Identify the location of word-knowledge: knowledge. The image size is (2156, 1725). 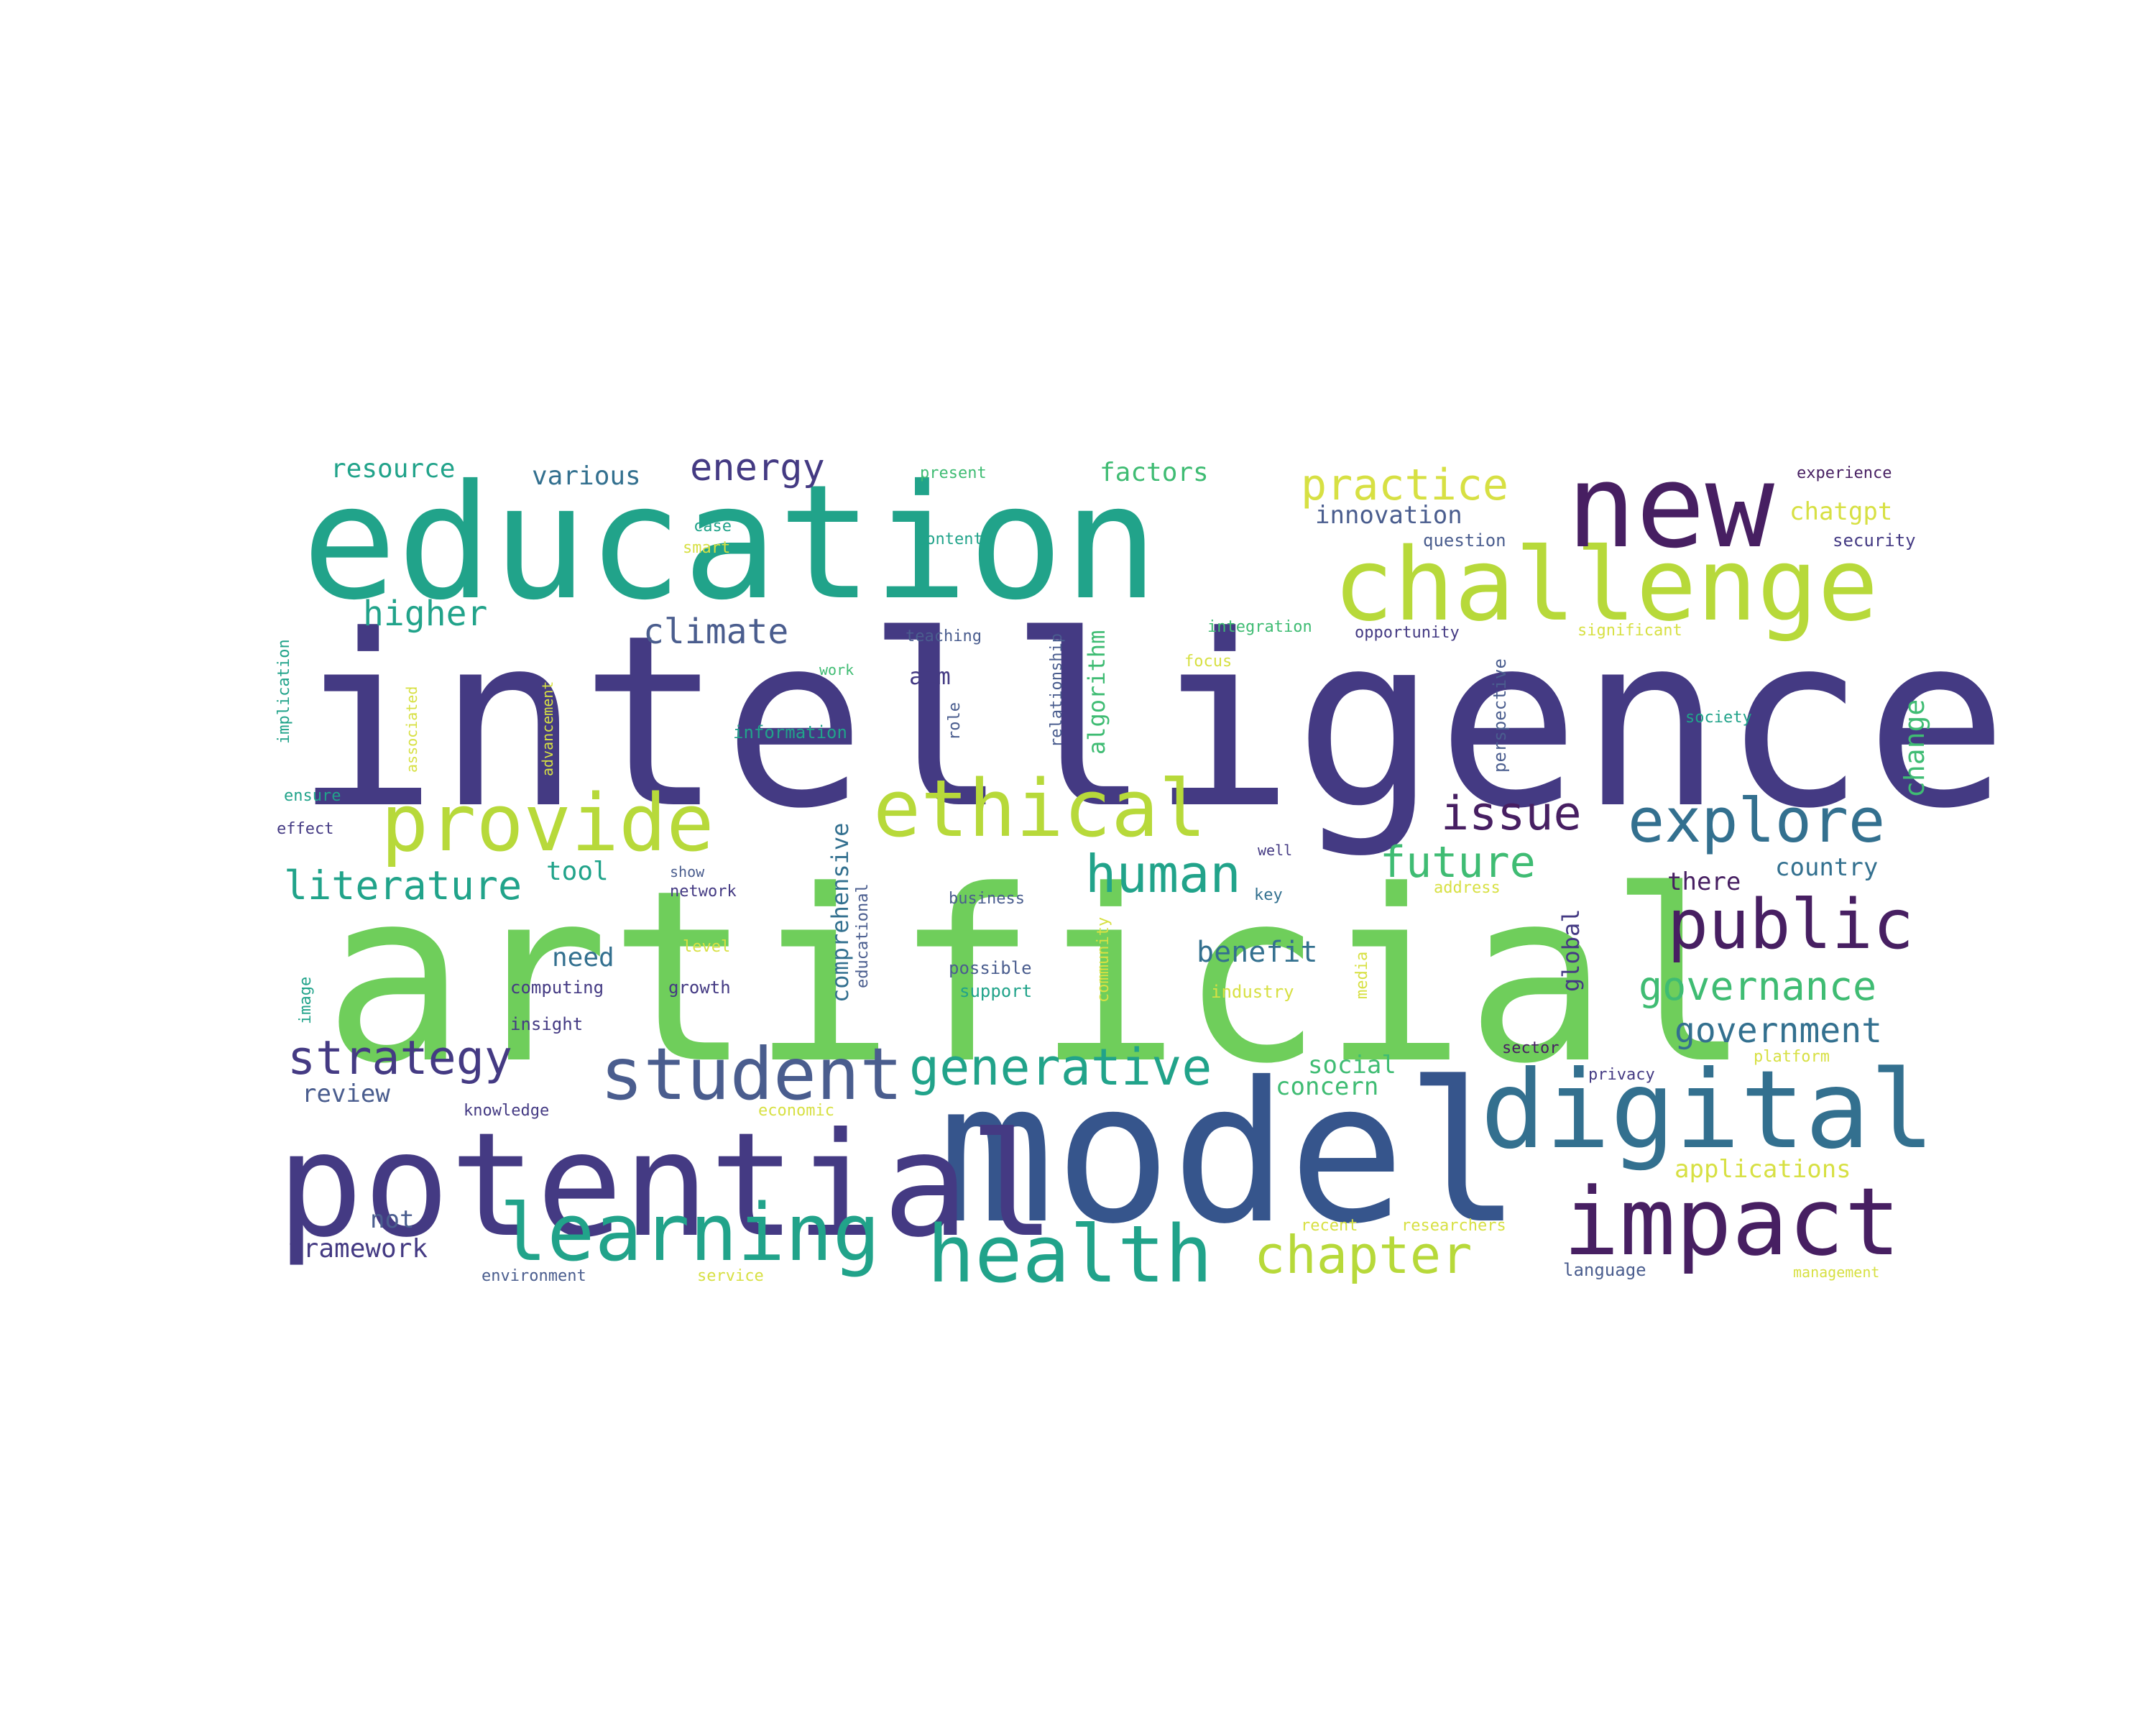
(507, 1111).